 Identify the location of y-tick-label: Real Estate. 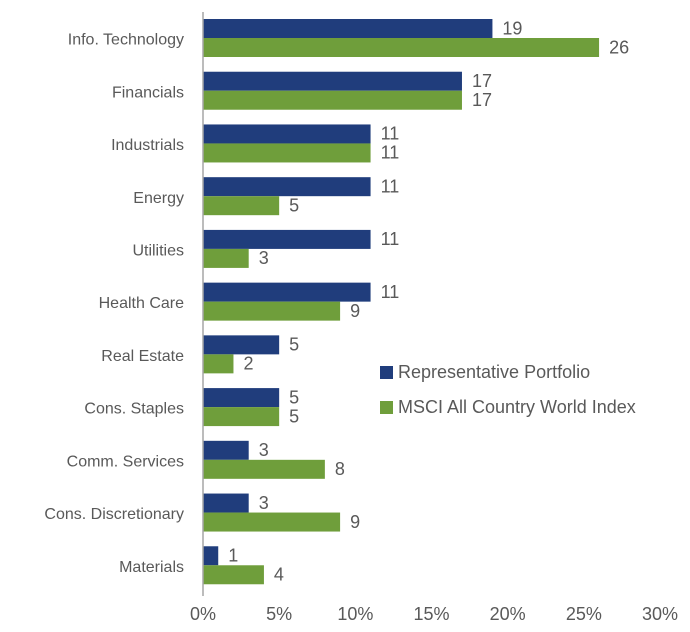
(142, 356).